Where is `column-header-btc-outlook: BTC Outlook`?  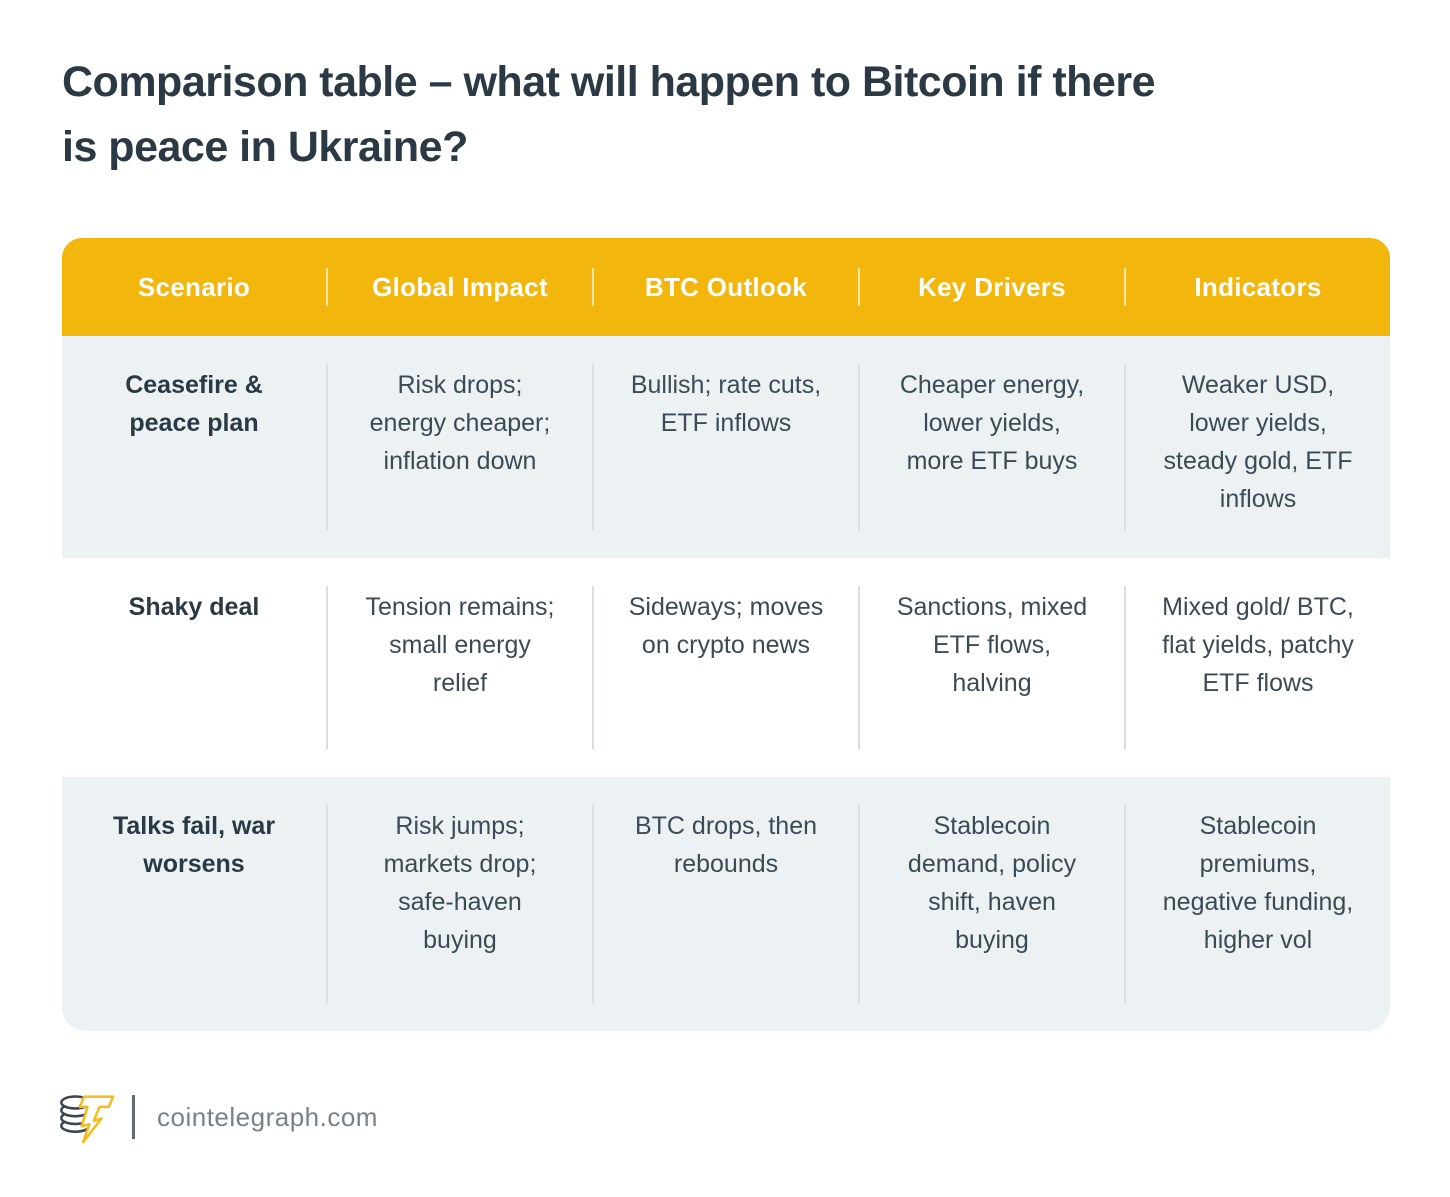
column-header-btc-outlook: BTC Outlook is located at coordinates (726, 286).